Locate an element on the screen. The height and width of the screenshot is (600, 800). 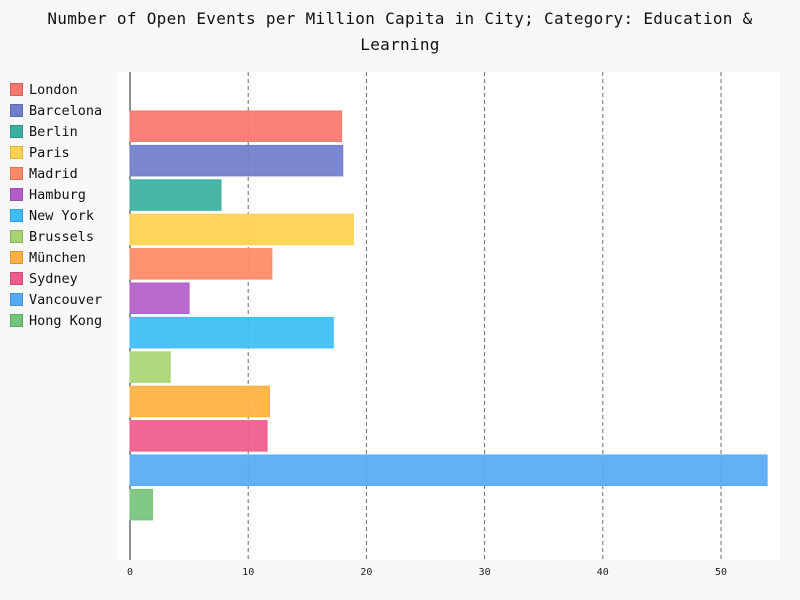
x-tick-label: 0 is located at coordinates (130, 572).